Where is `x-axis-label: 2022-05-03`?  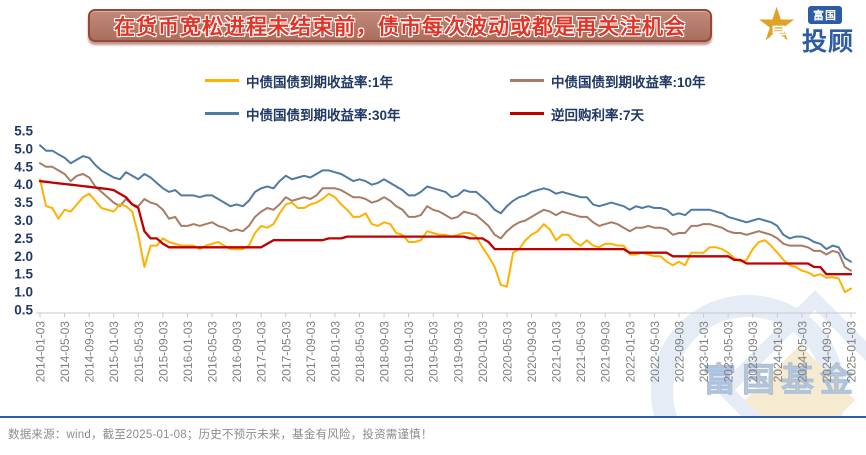 x-axis-label: 2022-05-03 is located at coordinates (655, 352).